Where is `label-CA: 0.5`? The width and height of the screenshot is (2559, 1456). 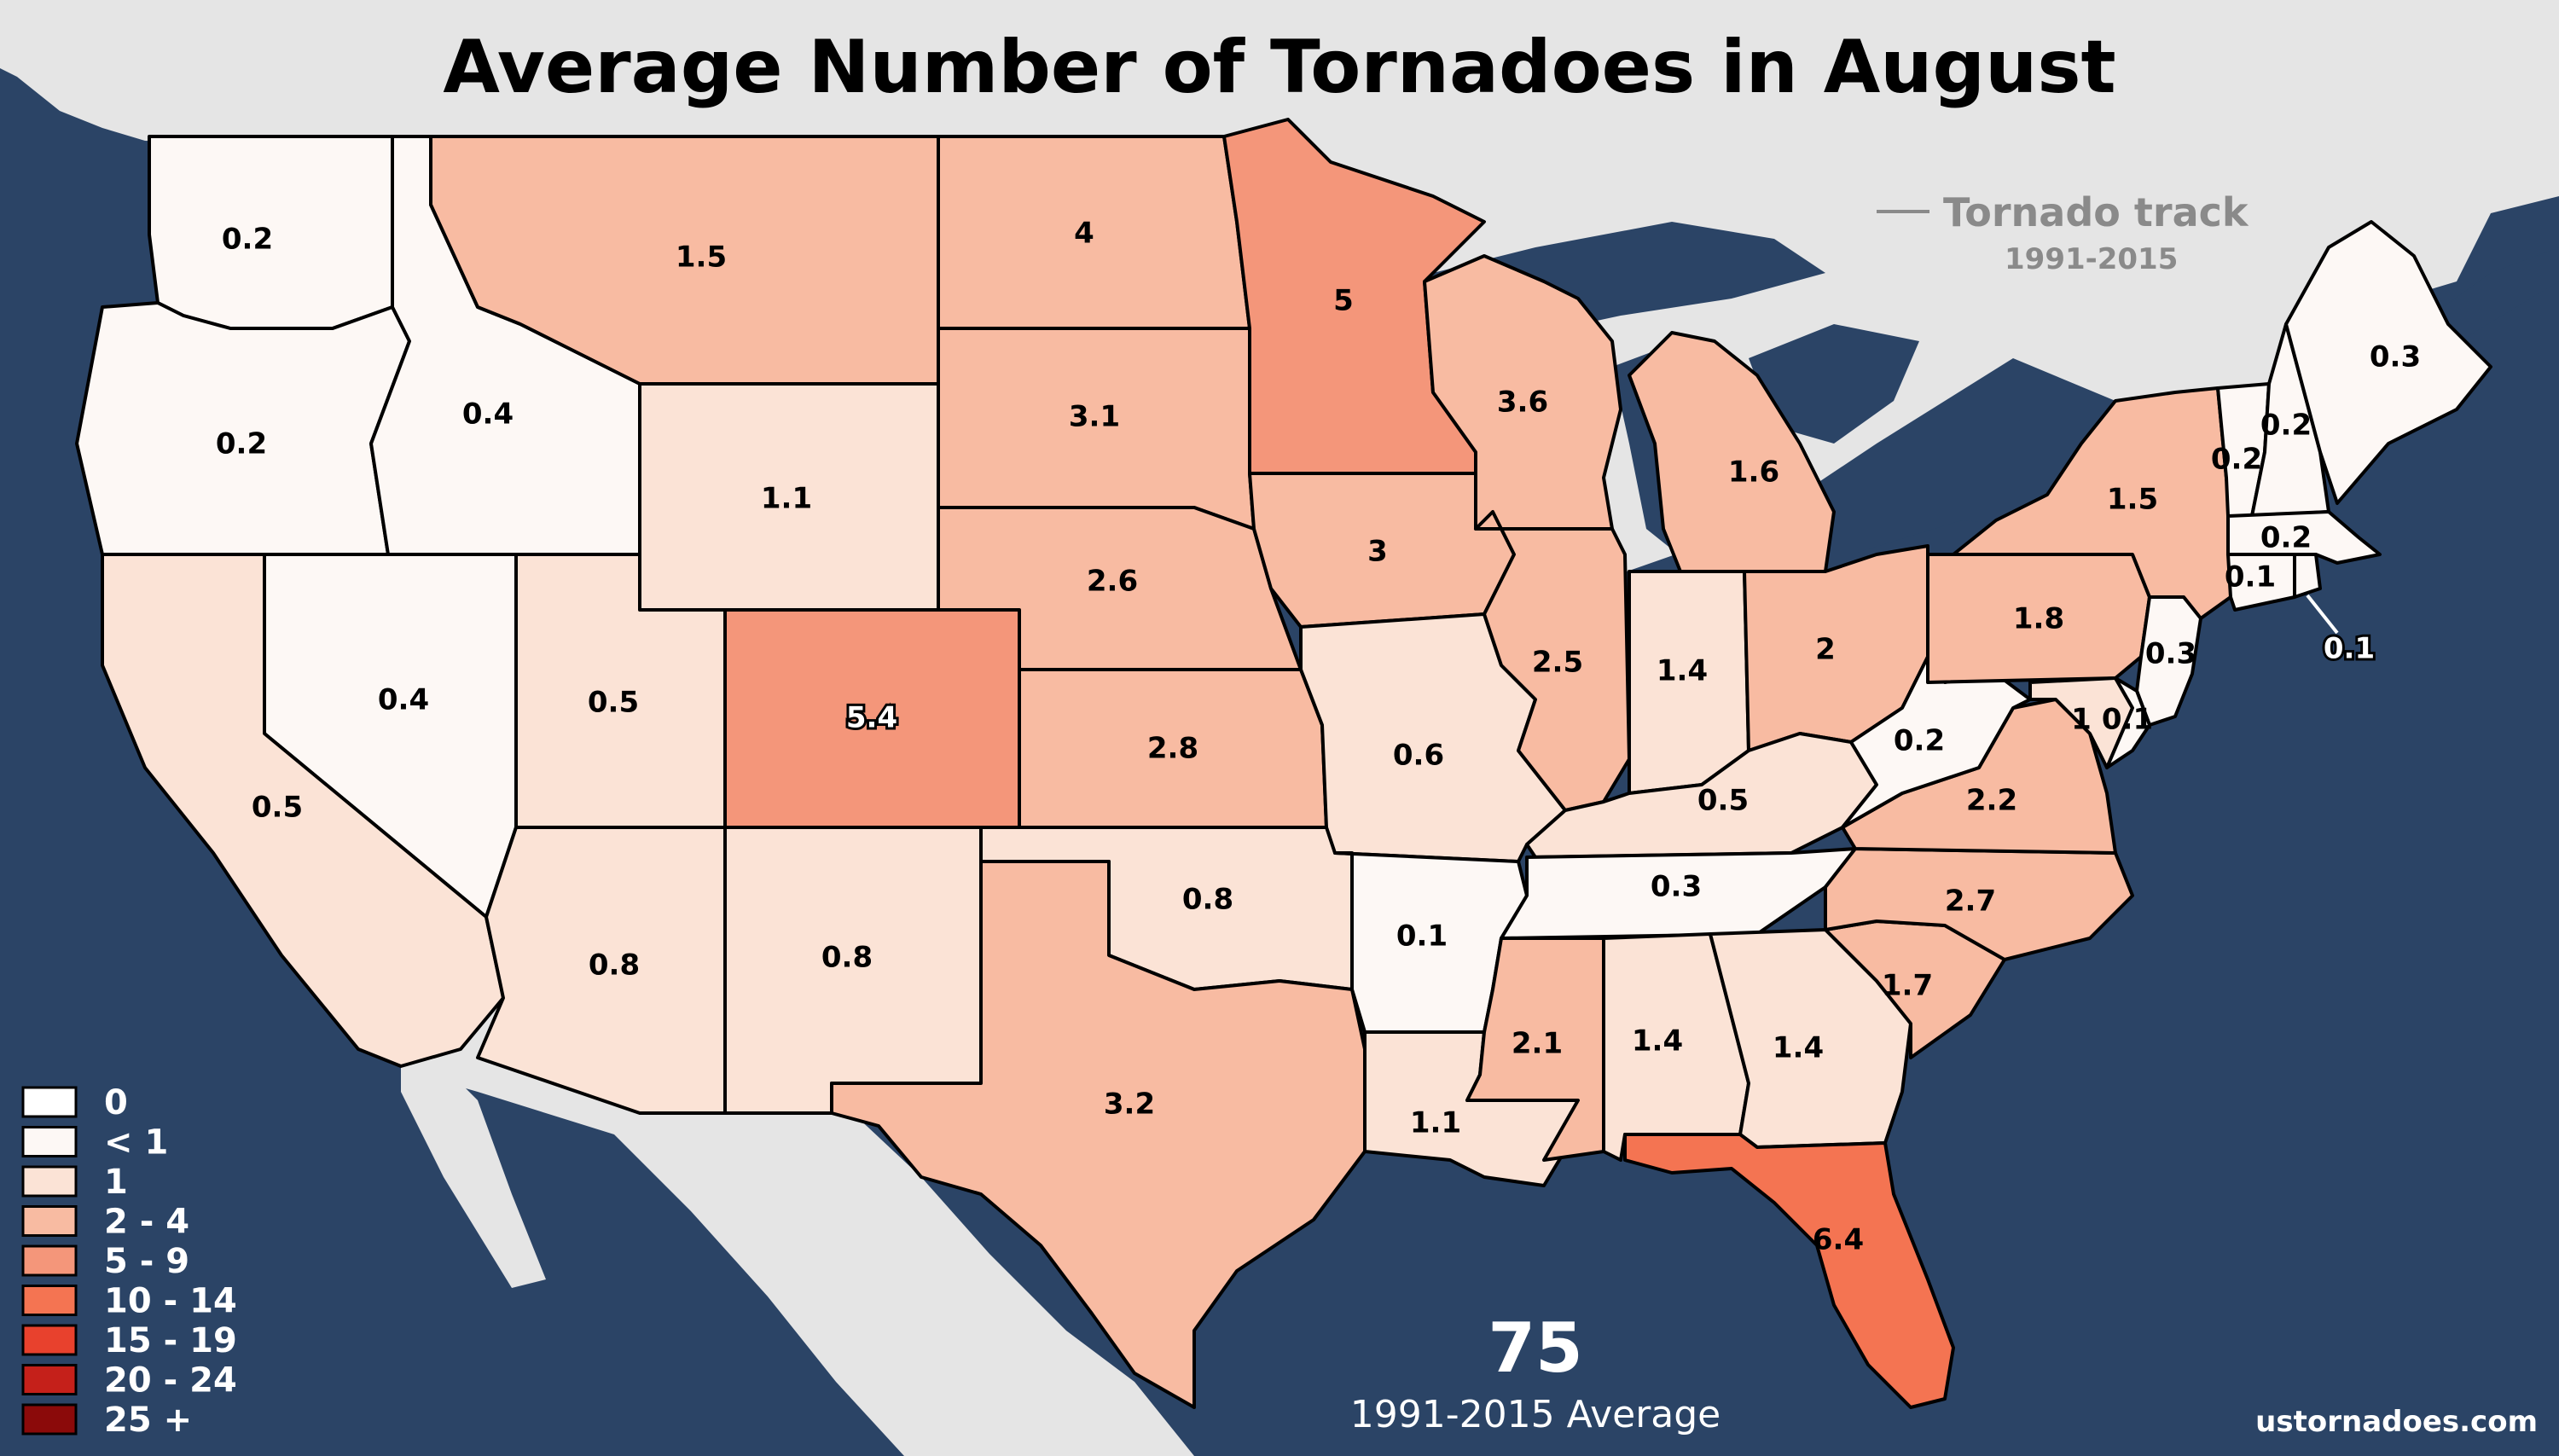 label-CA: 0.5 is located at coordinates (278, 808).